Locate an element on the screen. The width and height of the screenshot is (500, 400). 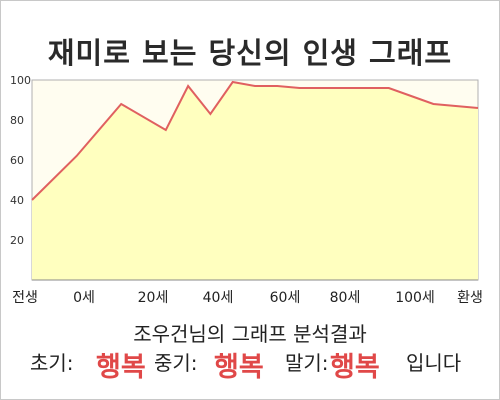
x-tick-label: 환생 is located at coordinates (470, 298).